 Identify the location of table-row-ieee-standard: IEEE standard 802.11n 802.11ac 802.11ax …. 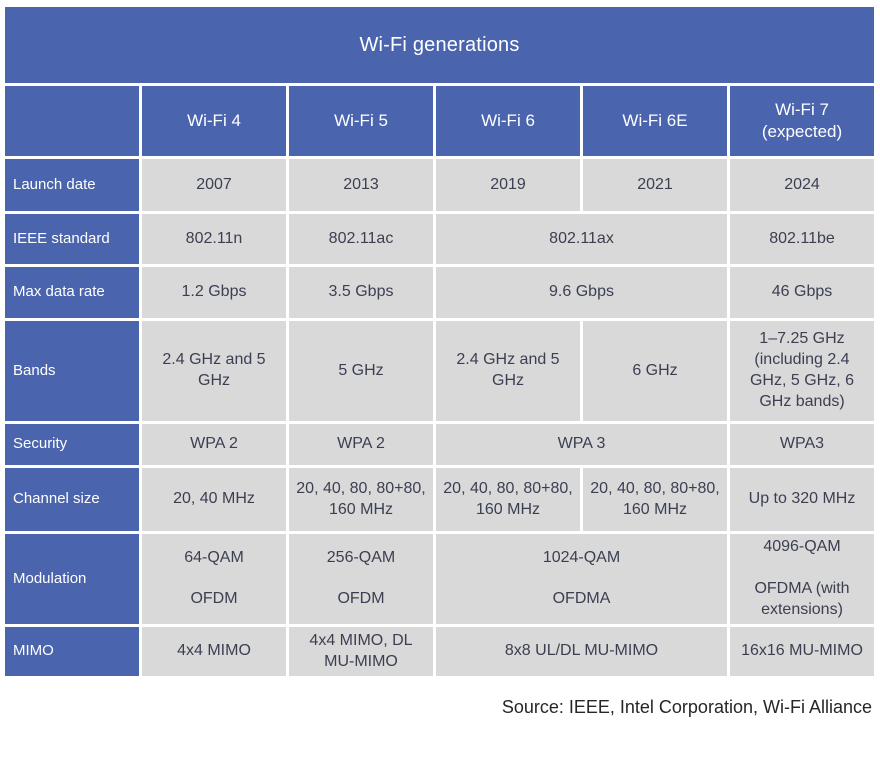
(439, 239).